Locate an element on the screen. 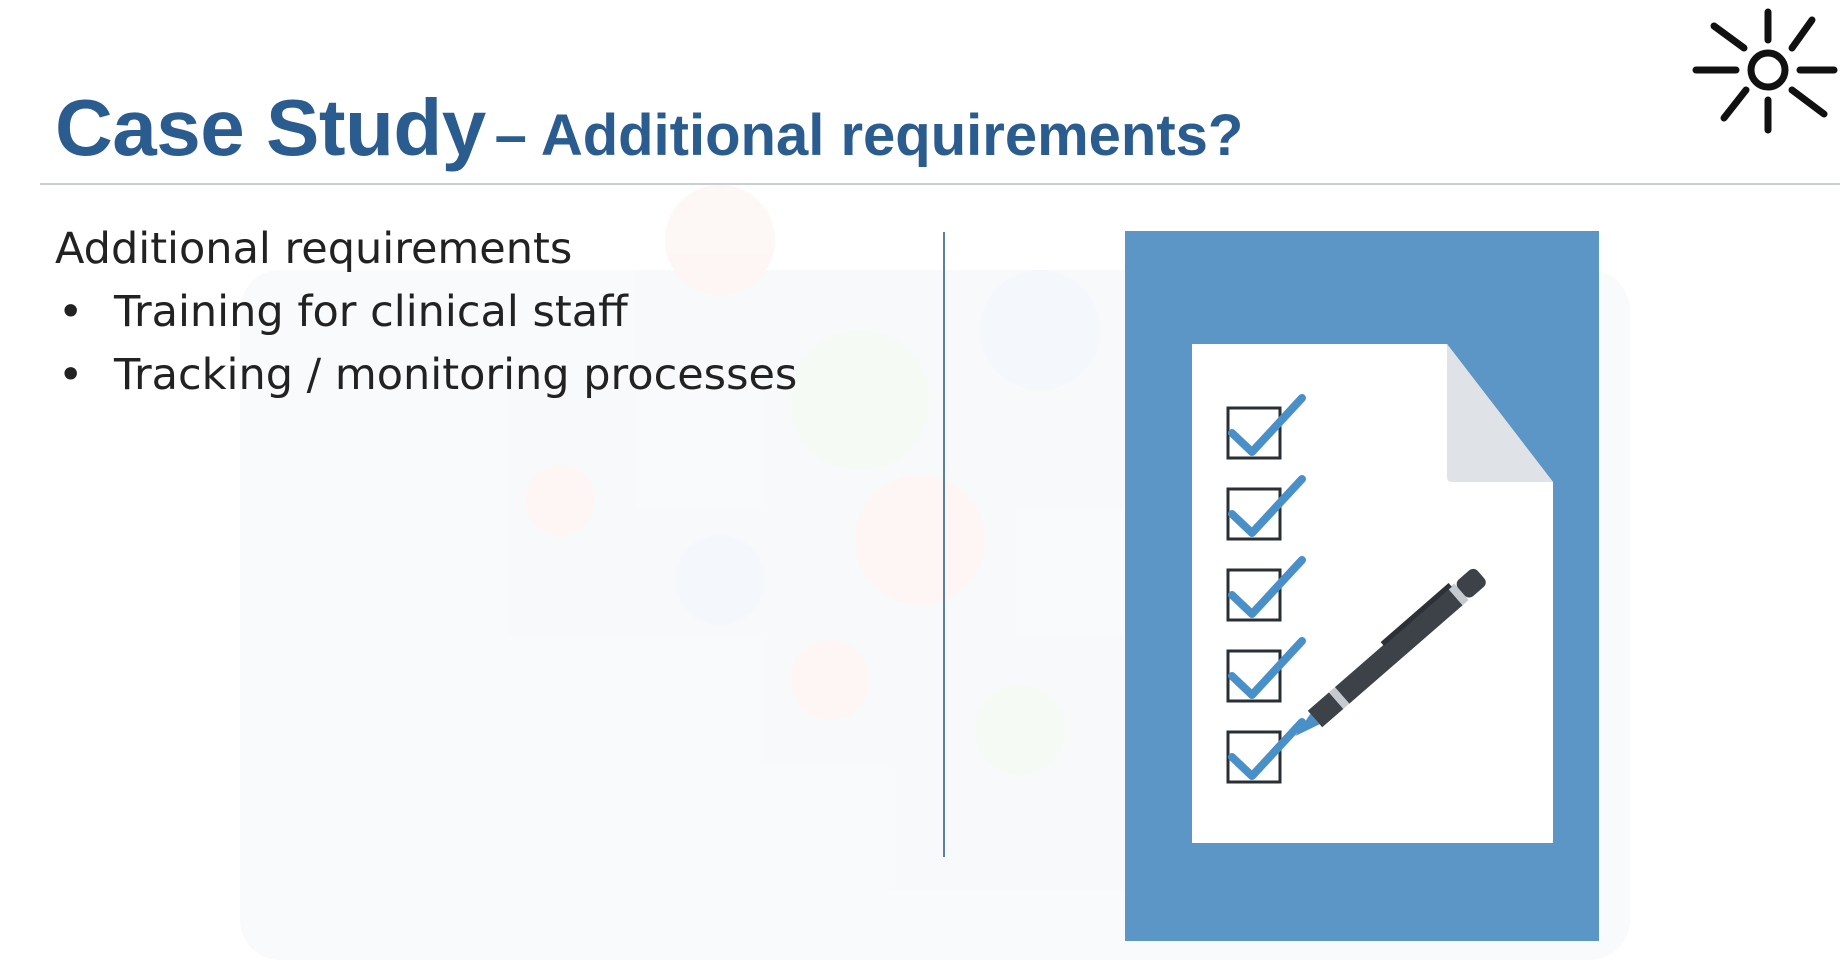  title-divider is located at coordinates (940, 184).